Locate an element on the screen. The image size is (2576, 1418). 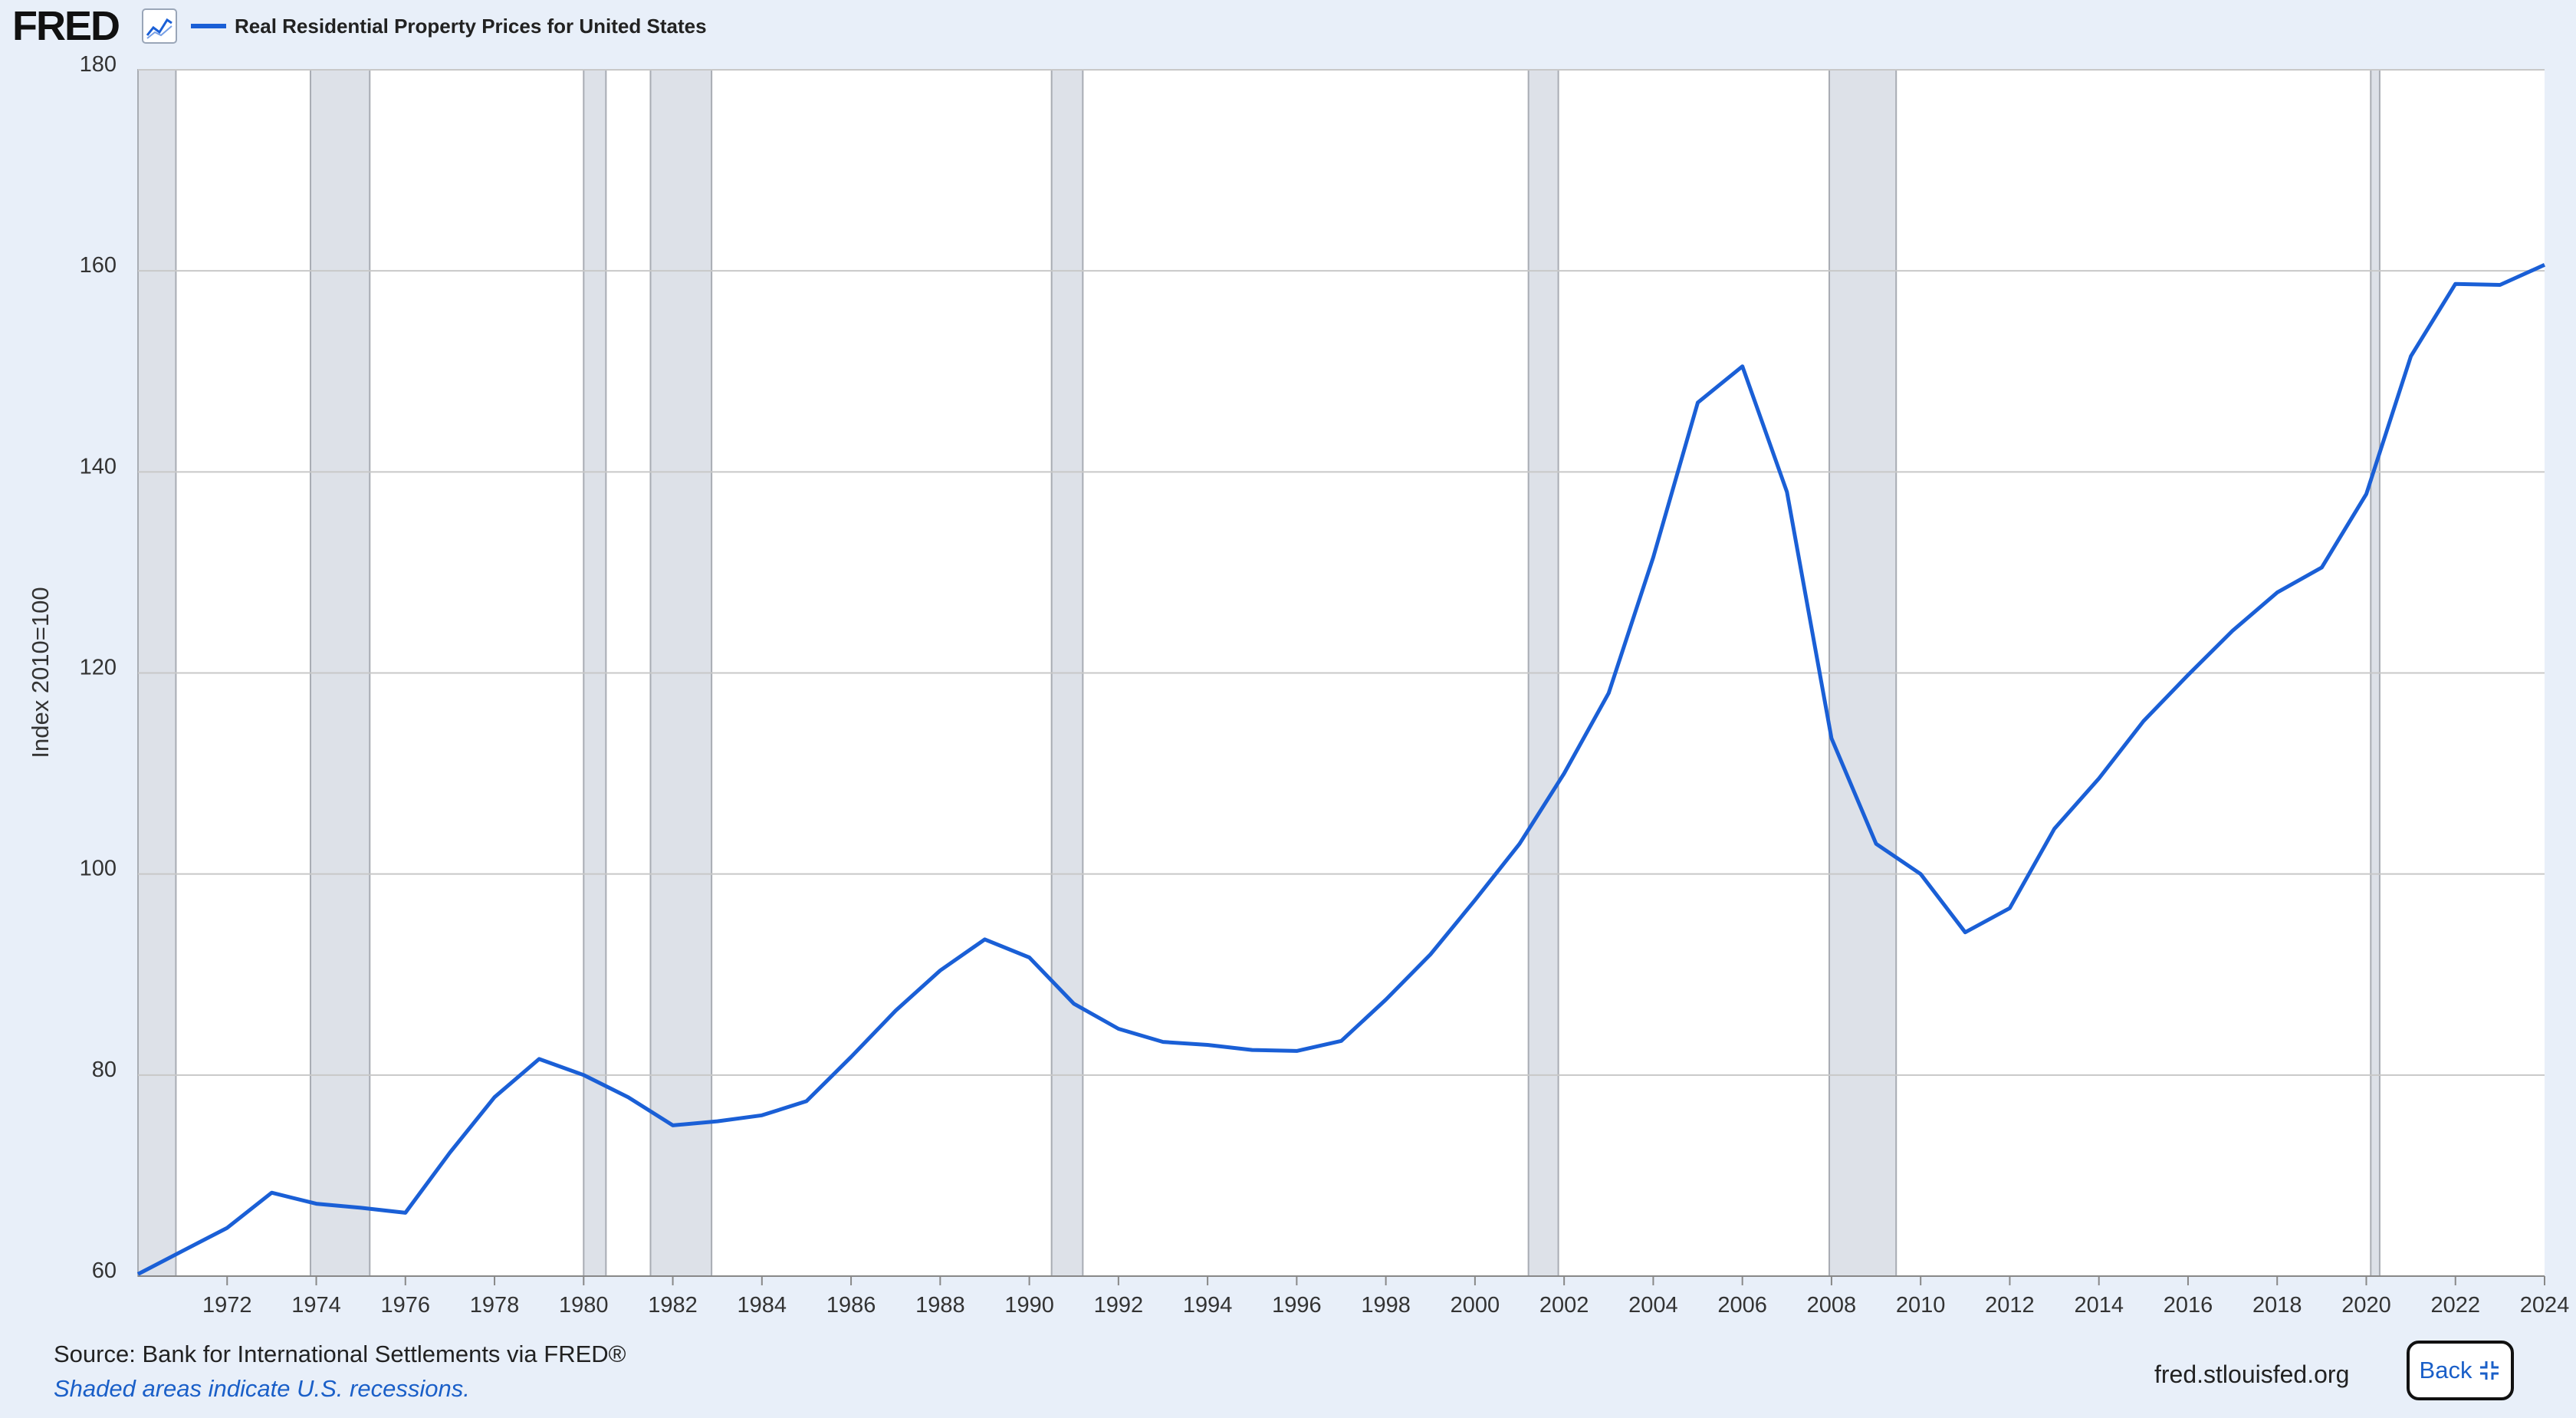
y-axis-label: Index 2010=100 is located at coordinates (41, 673).